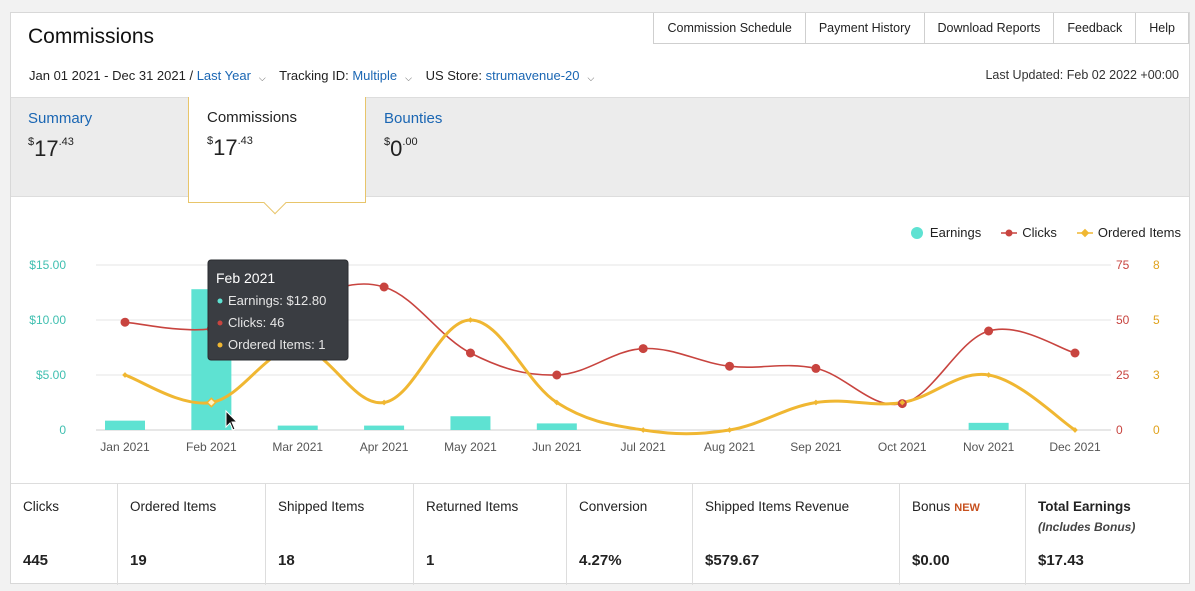 The width and height of the screenshot is (1195, 591). Describe the element at coordinates (989, 28) in the screenshot. I see `download-reports-button: Download Reports` at that location.